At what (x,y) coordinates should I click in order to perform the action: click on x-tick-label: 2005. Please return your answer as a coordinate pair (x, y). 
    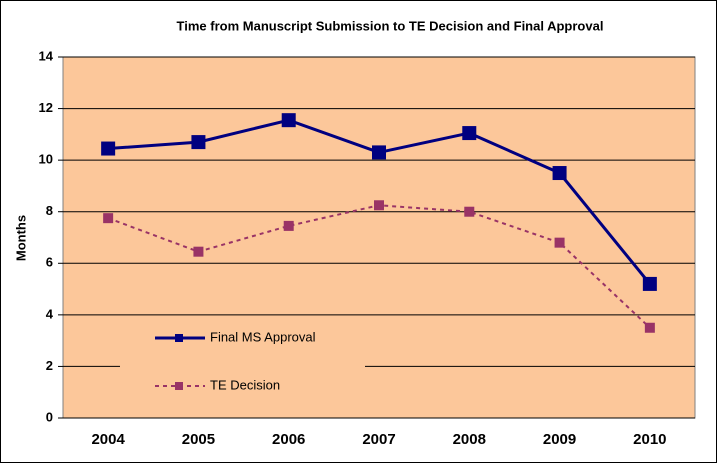
    Looking at the image, I should click on (198, 439).